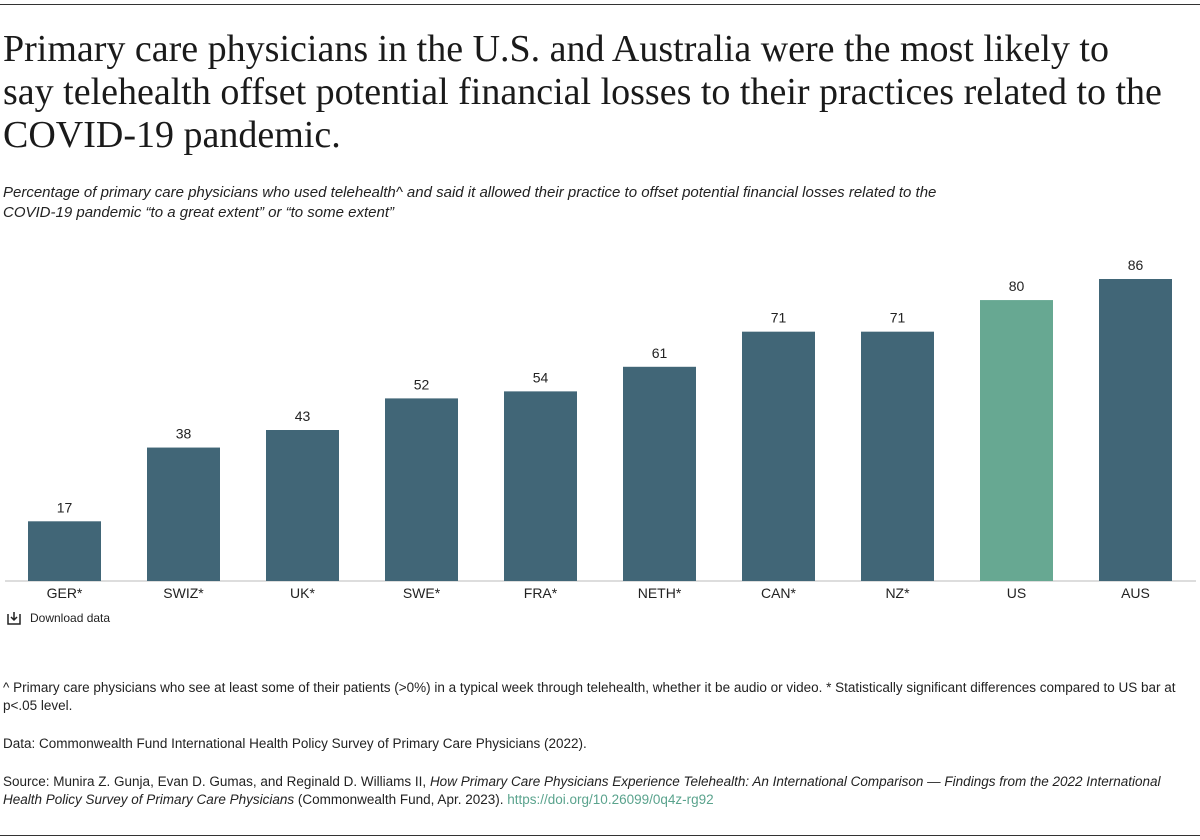 This screenshot has width=1200, height=840. I want to click on x-tick-label: AUS, so click(1135, 593).